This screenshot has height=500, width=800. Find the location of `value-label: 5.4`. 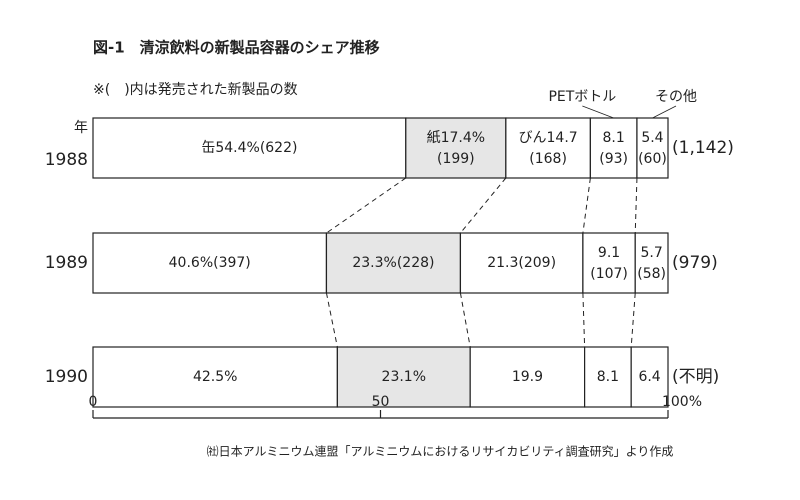

value-label: 5.4 is located at coordinates (652, 138).